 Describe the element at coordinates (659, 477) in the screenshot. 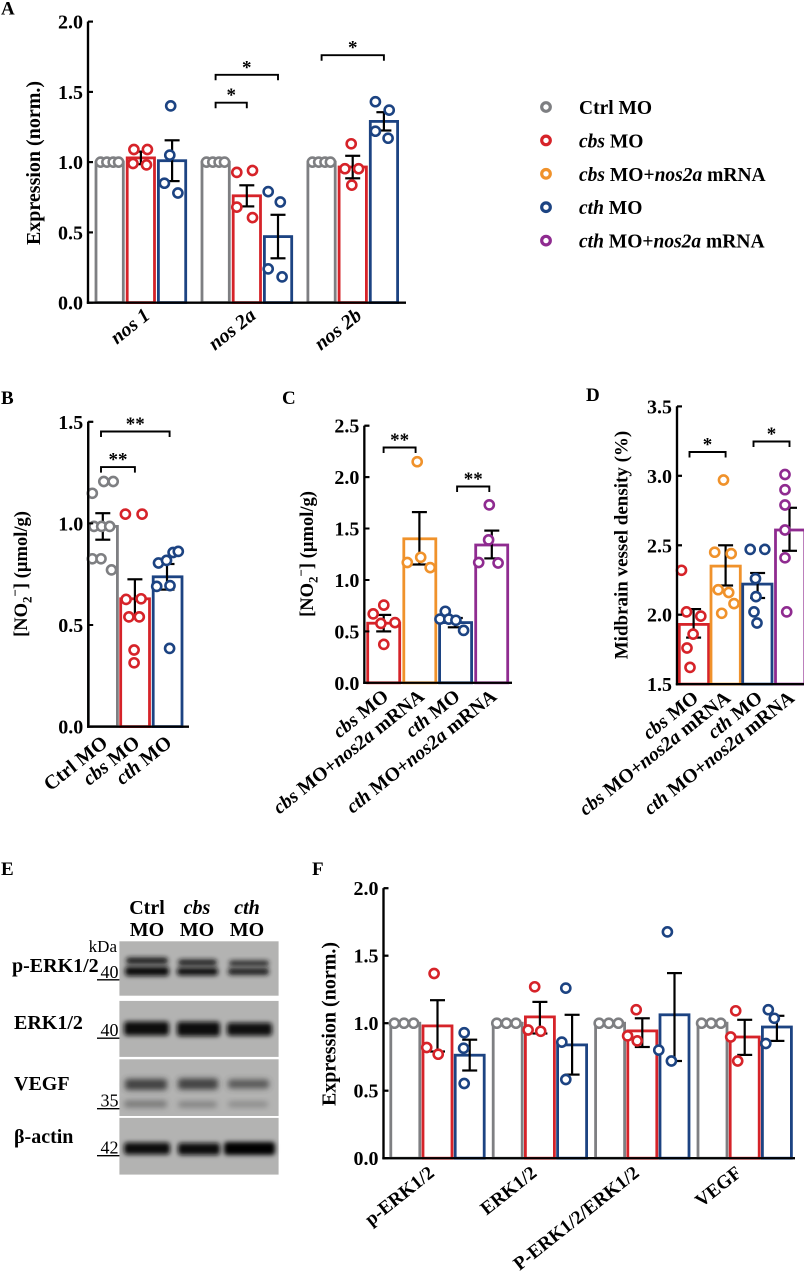

I see `svg-text: 3.0` at that location.